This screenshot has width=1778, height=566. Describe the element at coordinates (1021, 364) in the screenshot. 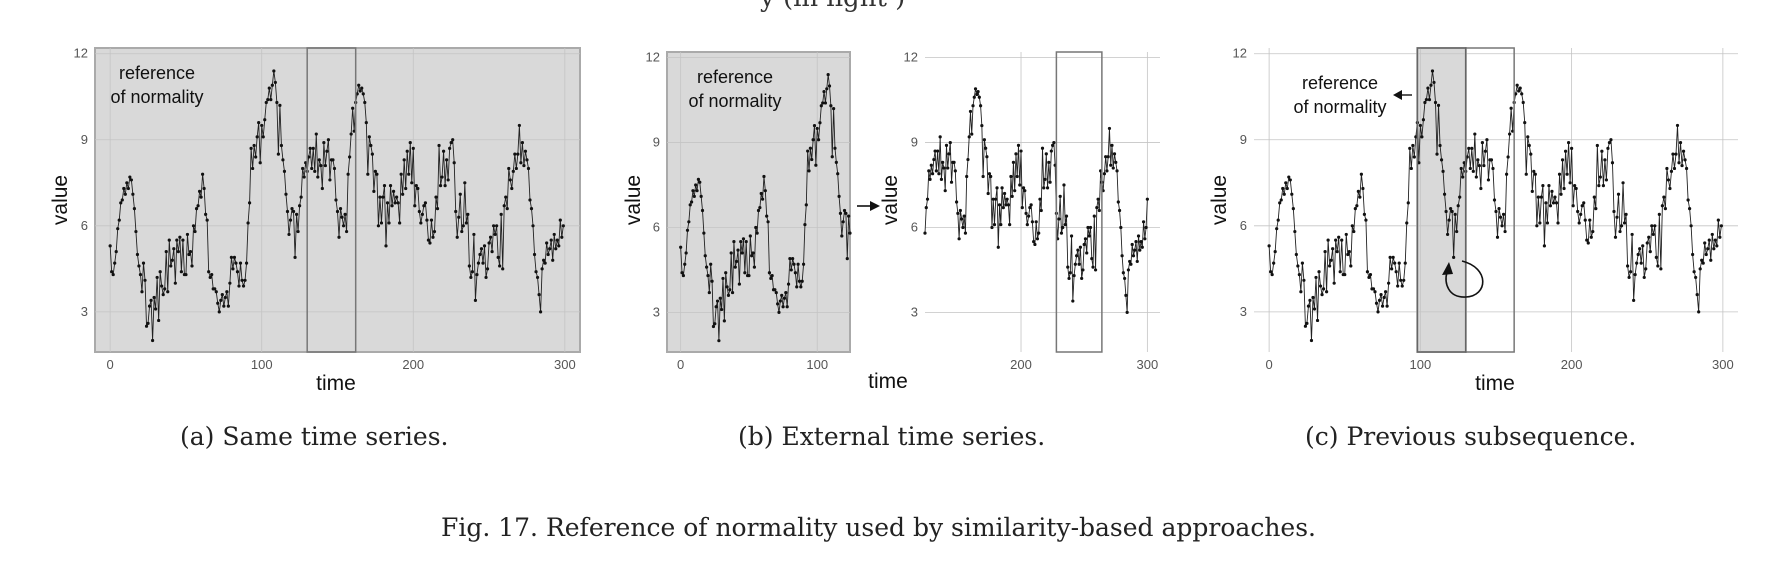

I see `x-tick-label: 200` at that location.